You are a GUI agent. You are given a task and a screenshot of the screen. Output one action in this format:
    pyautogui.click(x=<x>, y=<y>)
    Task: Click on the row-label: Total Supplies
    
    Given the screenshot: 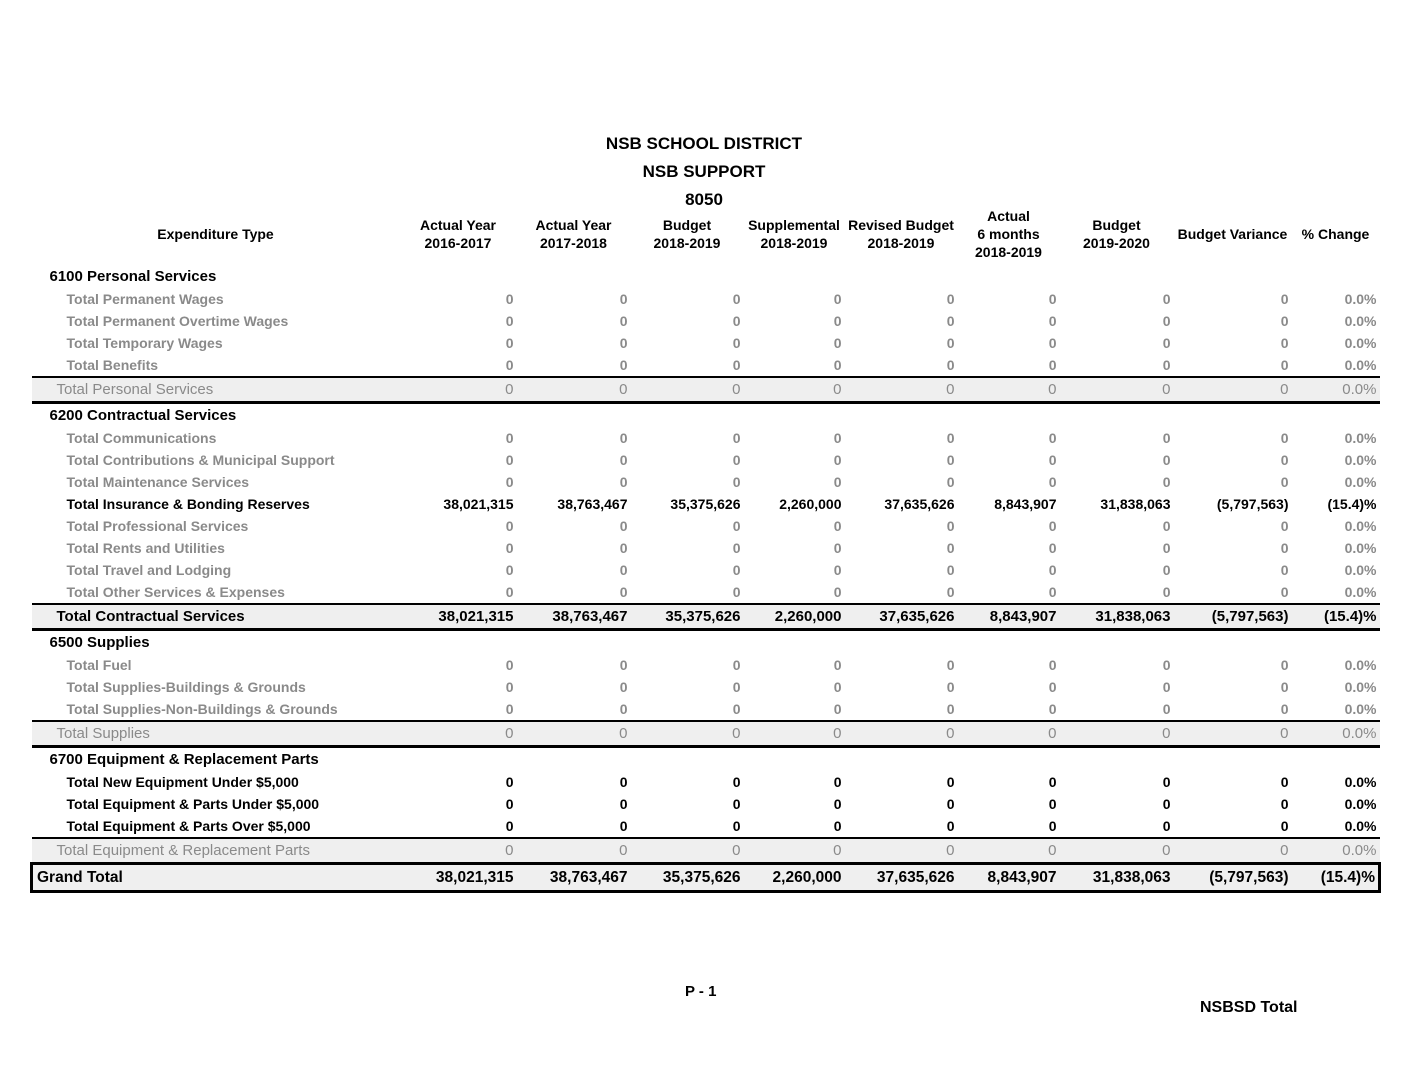 What is the action you would take?
    pyautogui.click(x=215, y=734)
    